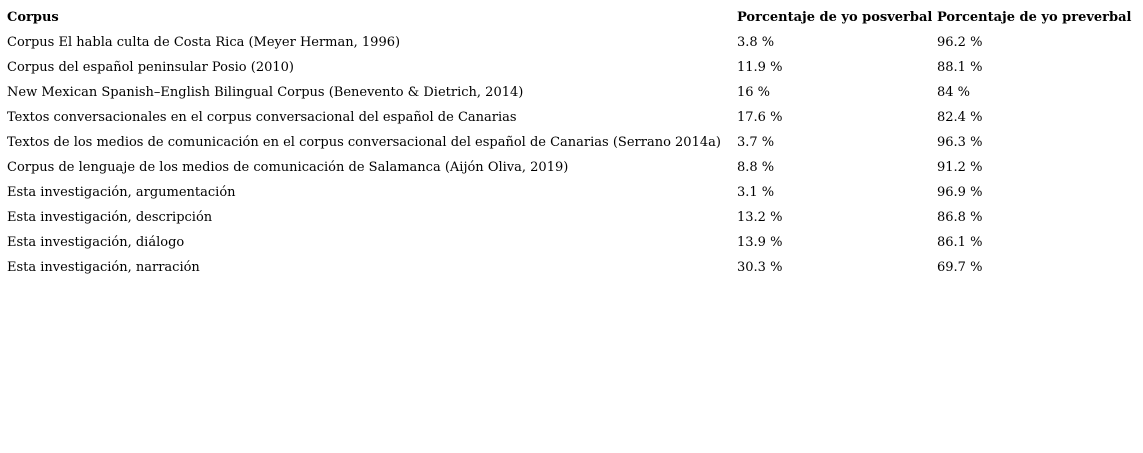 Image resolution: width=1143 pixels, height=453 pixels. What do you see at coordinates (835, 17) in the screenshot?
I see `column-header-posverbal: Porcentaje de yo posverbal` at bounding box center [835, 17].